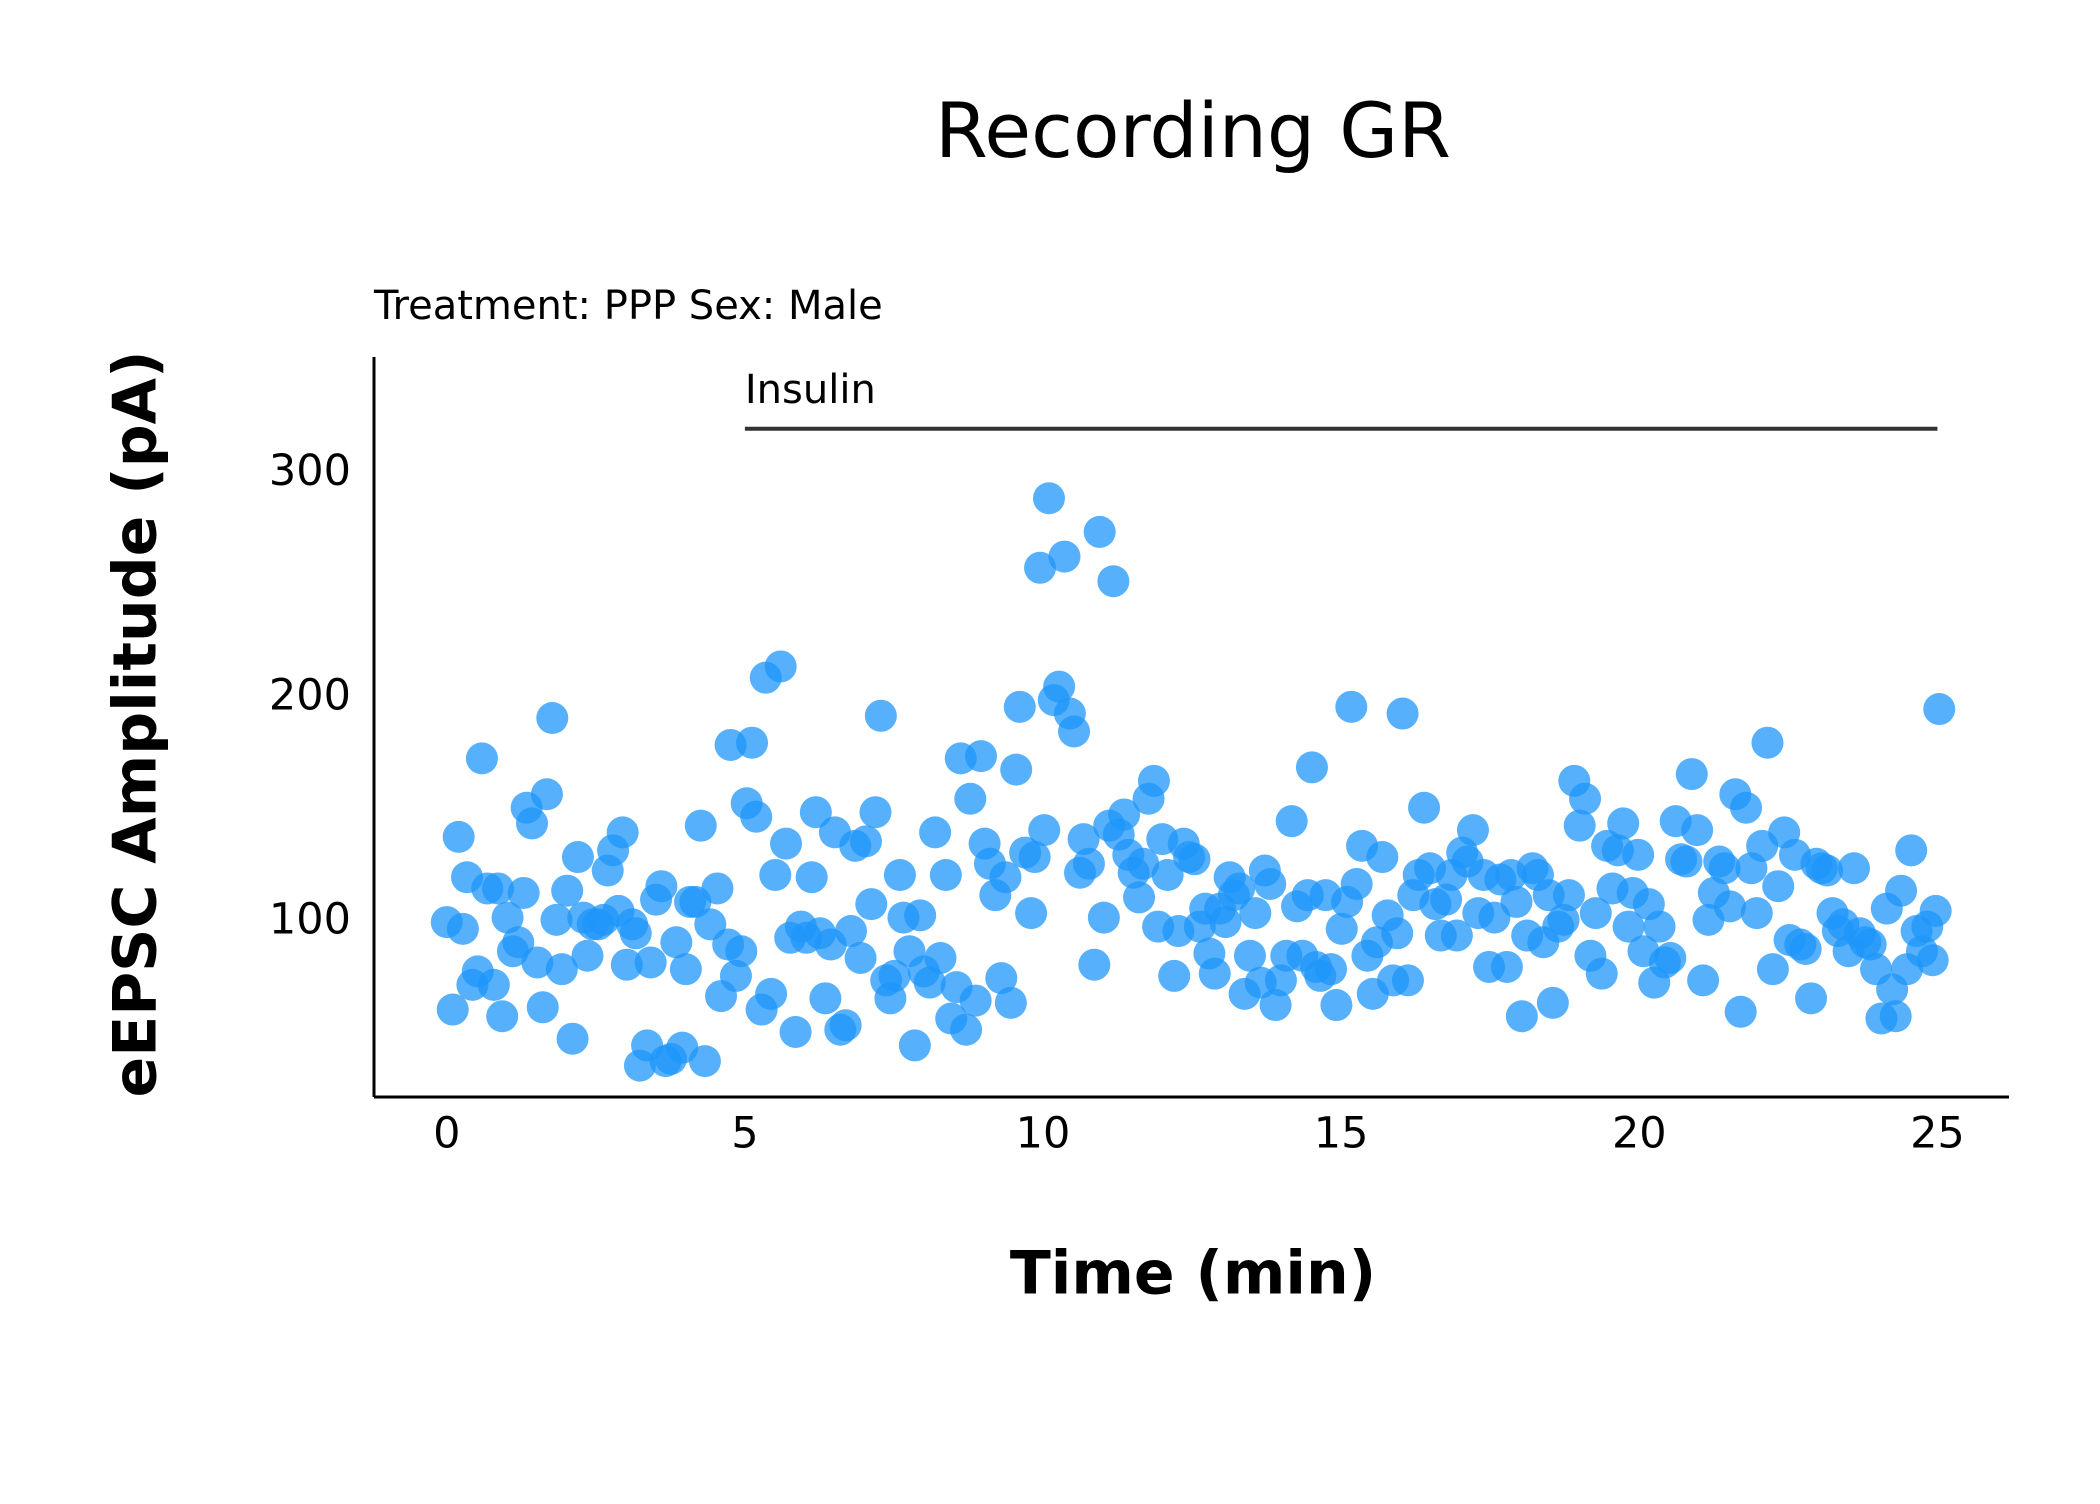 This screenshot has width=2100, height=1504. Describe the element at coordinates (136, 724) in the screenshot. I see `y-axis-title: eEPSC Amplitude (pA)` at that location.